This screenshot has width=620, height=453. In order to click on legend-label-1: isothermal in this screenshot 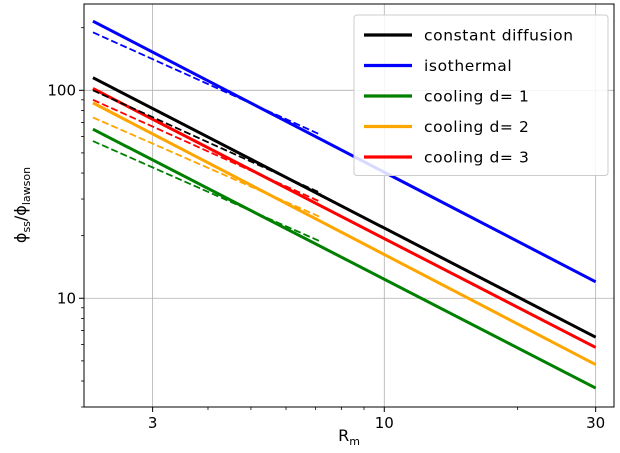, I will do `click(468, 66)`.